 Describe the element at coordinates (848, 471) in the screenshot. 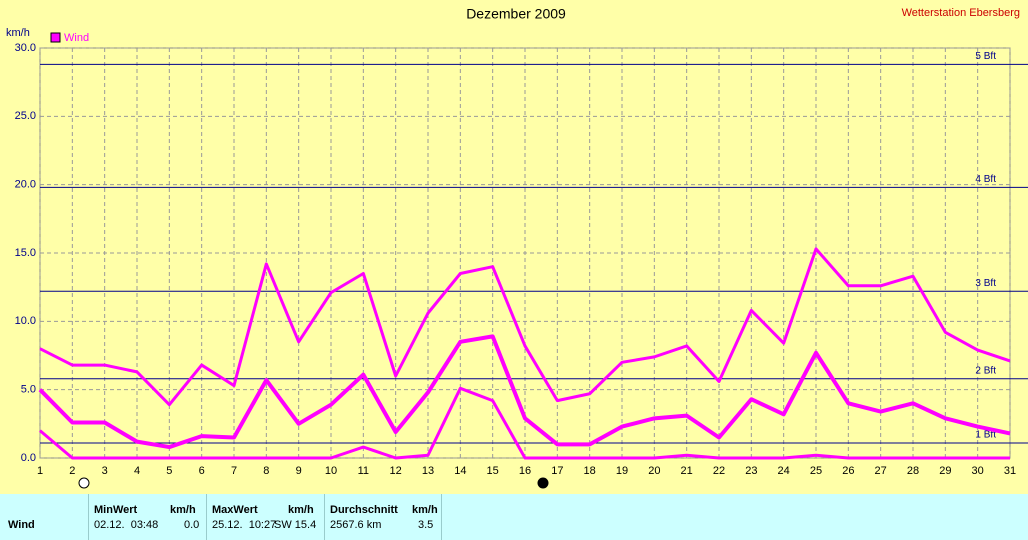

I see `x-tick-label: 26` at that location.